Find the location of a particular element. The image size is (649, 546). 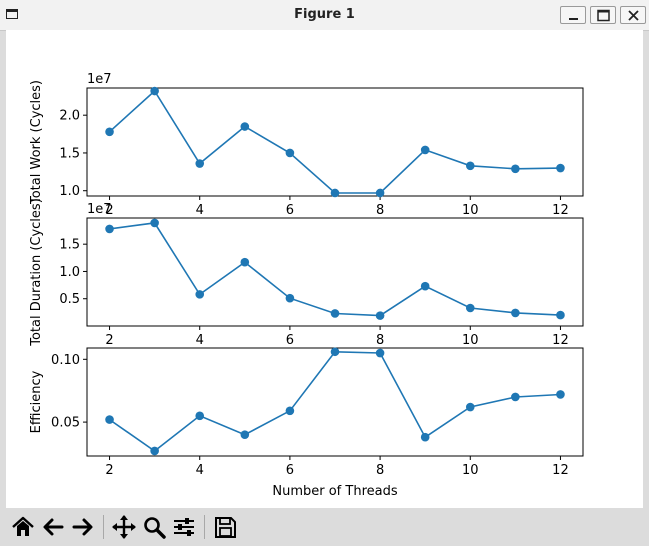

zoom-icon is located at coordinates (155, 528).